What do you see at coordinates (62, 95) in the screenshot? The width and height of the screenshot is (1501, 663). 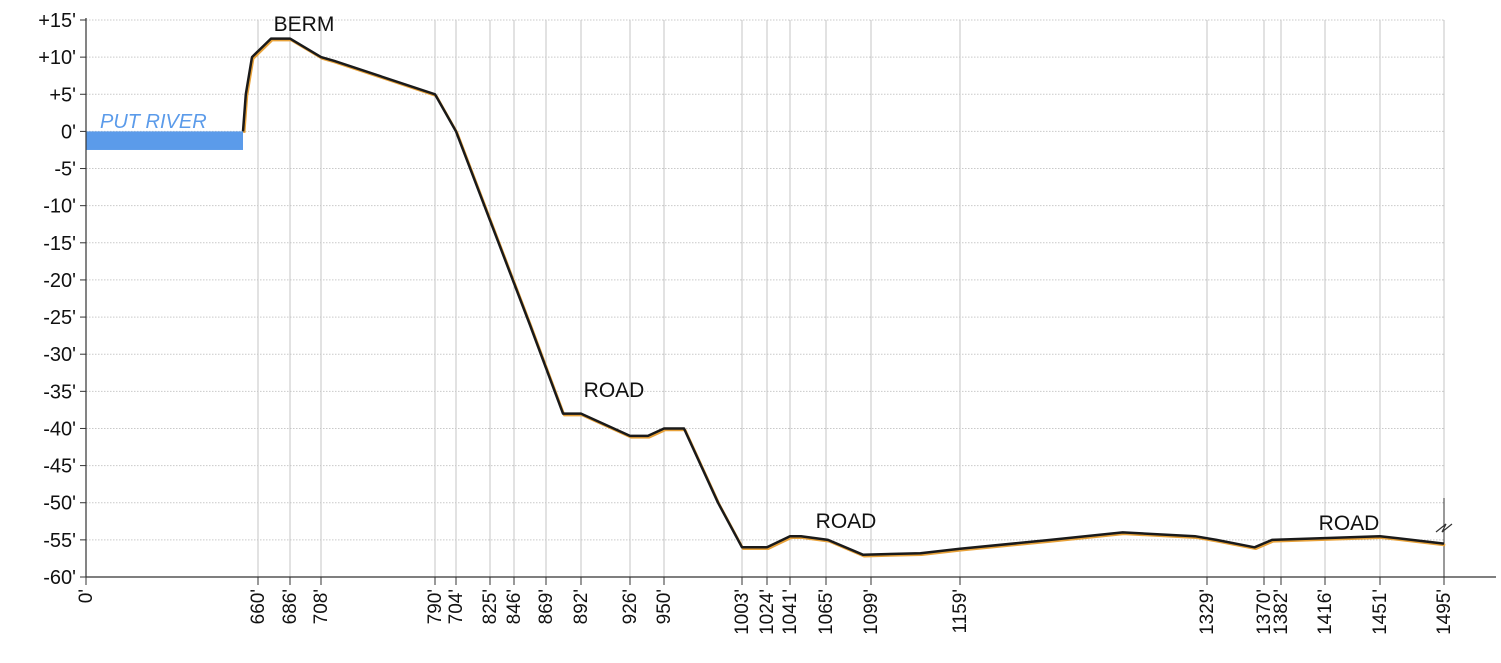 I see `y-tick-label: +5'` at bounding box center [62, 95].